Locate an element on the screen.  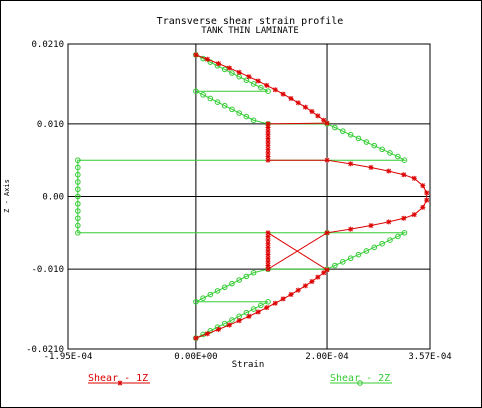
legend-label: Shear - 1Z is located at coordinates (118, 378).